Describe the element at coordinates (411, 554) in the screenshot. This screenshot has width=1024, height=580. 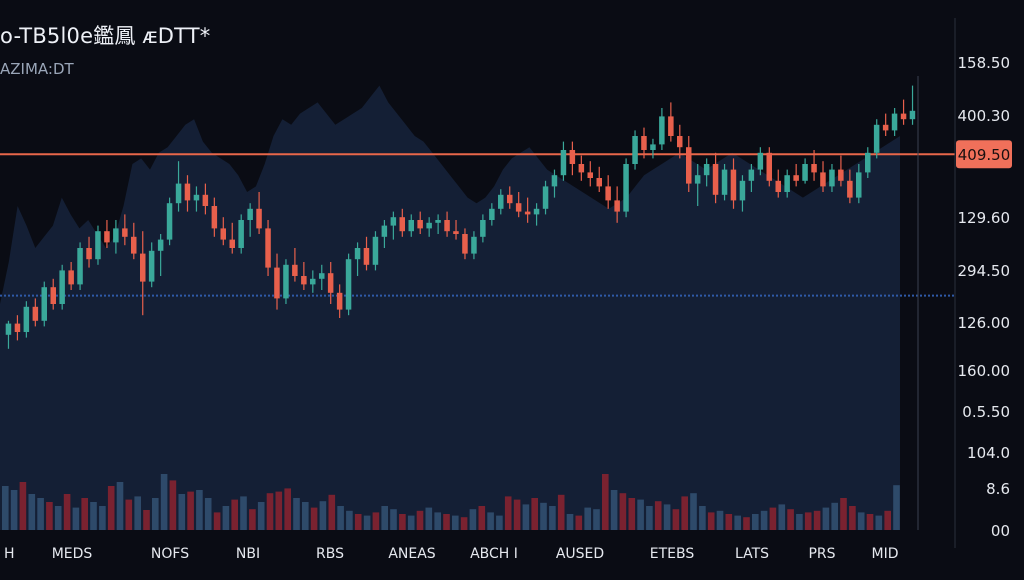
I see `x-tick-label: ANEAS` at that location.